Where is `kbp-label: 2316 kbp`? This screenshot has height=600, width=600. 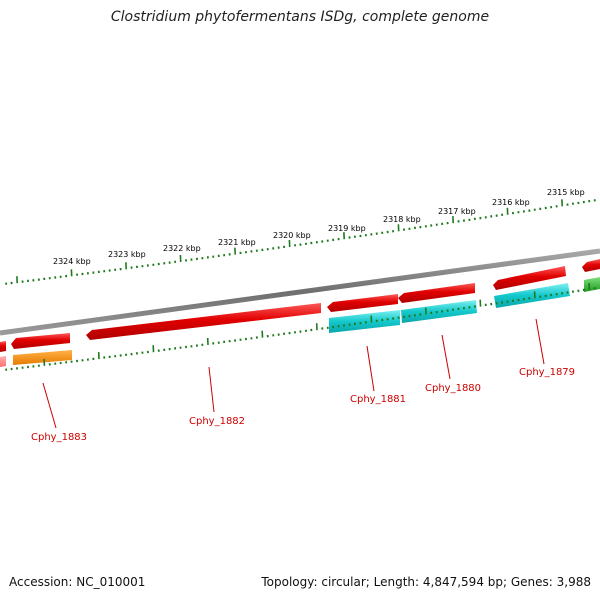
kbp-label: 2316 kbp is located at coordinates (511, 202).